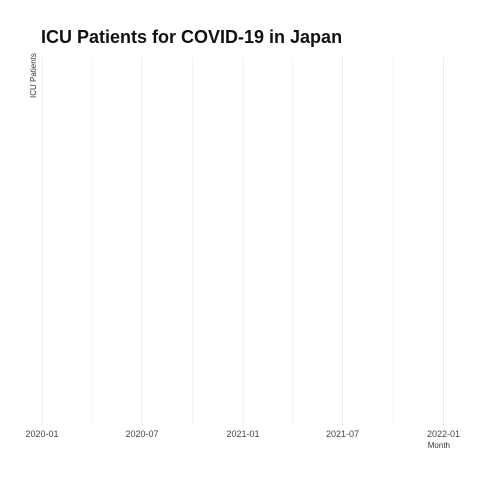 Image resolution: width=480 pixels, height=480 pixels. I want to click on x-tick-label: 2022-01, so click(443, 434).